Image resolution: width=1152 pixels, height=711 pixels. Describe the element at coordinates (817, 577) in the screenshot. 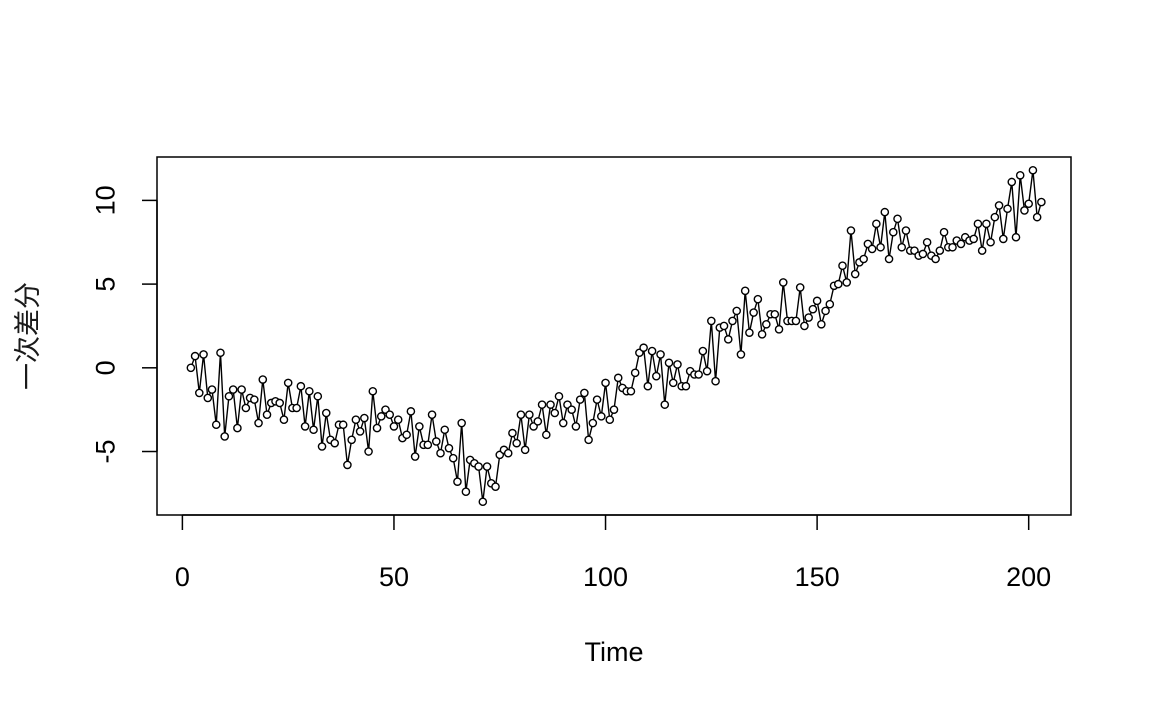

I see `x-tick-label: 150` at that location.